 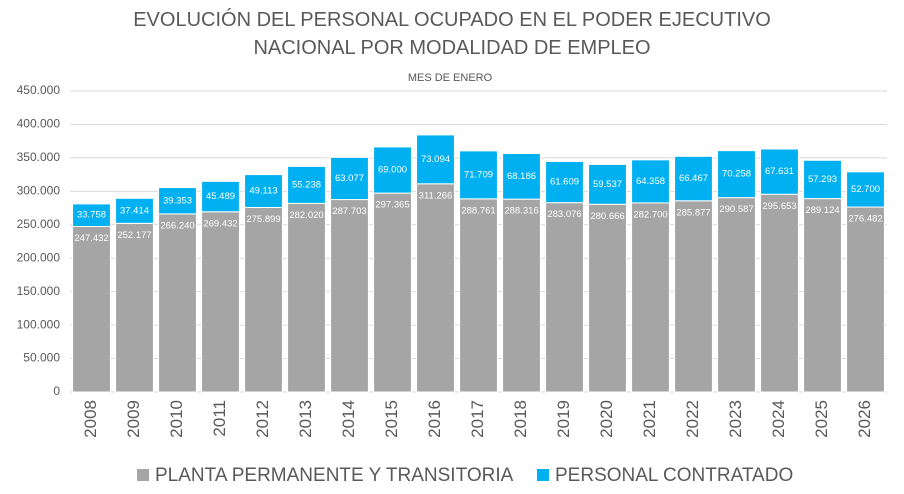 What do you see at coordinates (56, 391) in the screenshot?
I see `y-tick-label: 0` at bounding box center [56, 391].